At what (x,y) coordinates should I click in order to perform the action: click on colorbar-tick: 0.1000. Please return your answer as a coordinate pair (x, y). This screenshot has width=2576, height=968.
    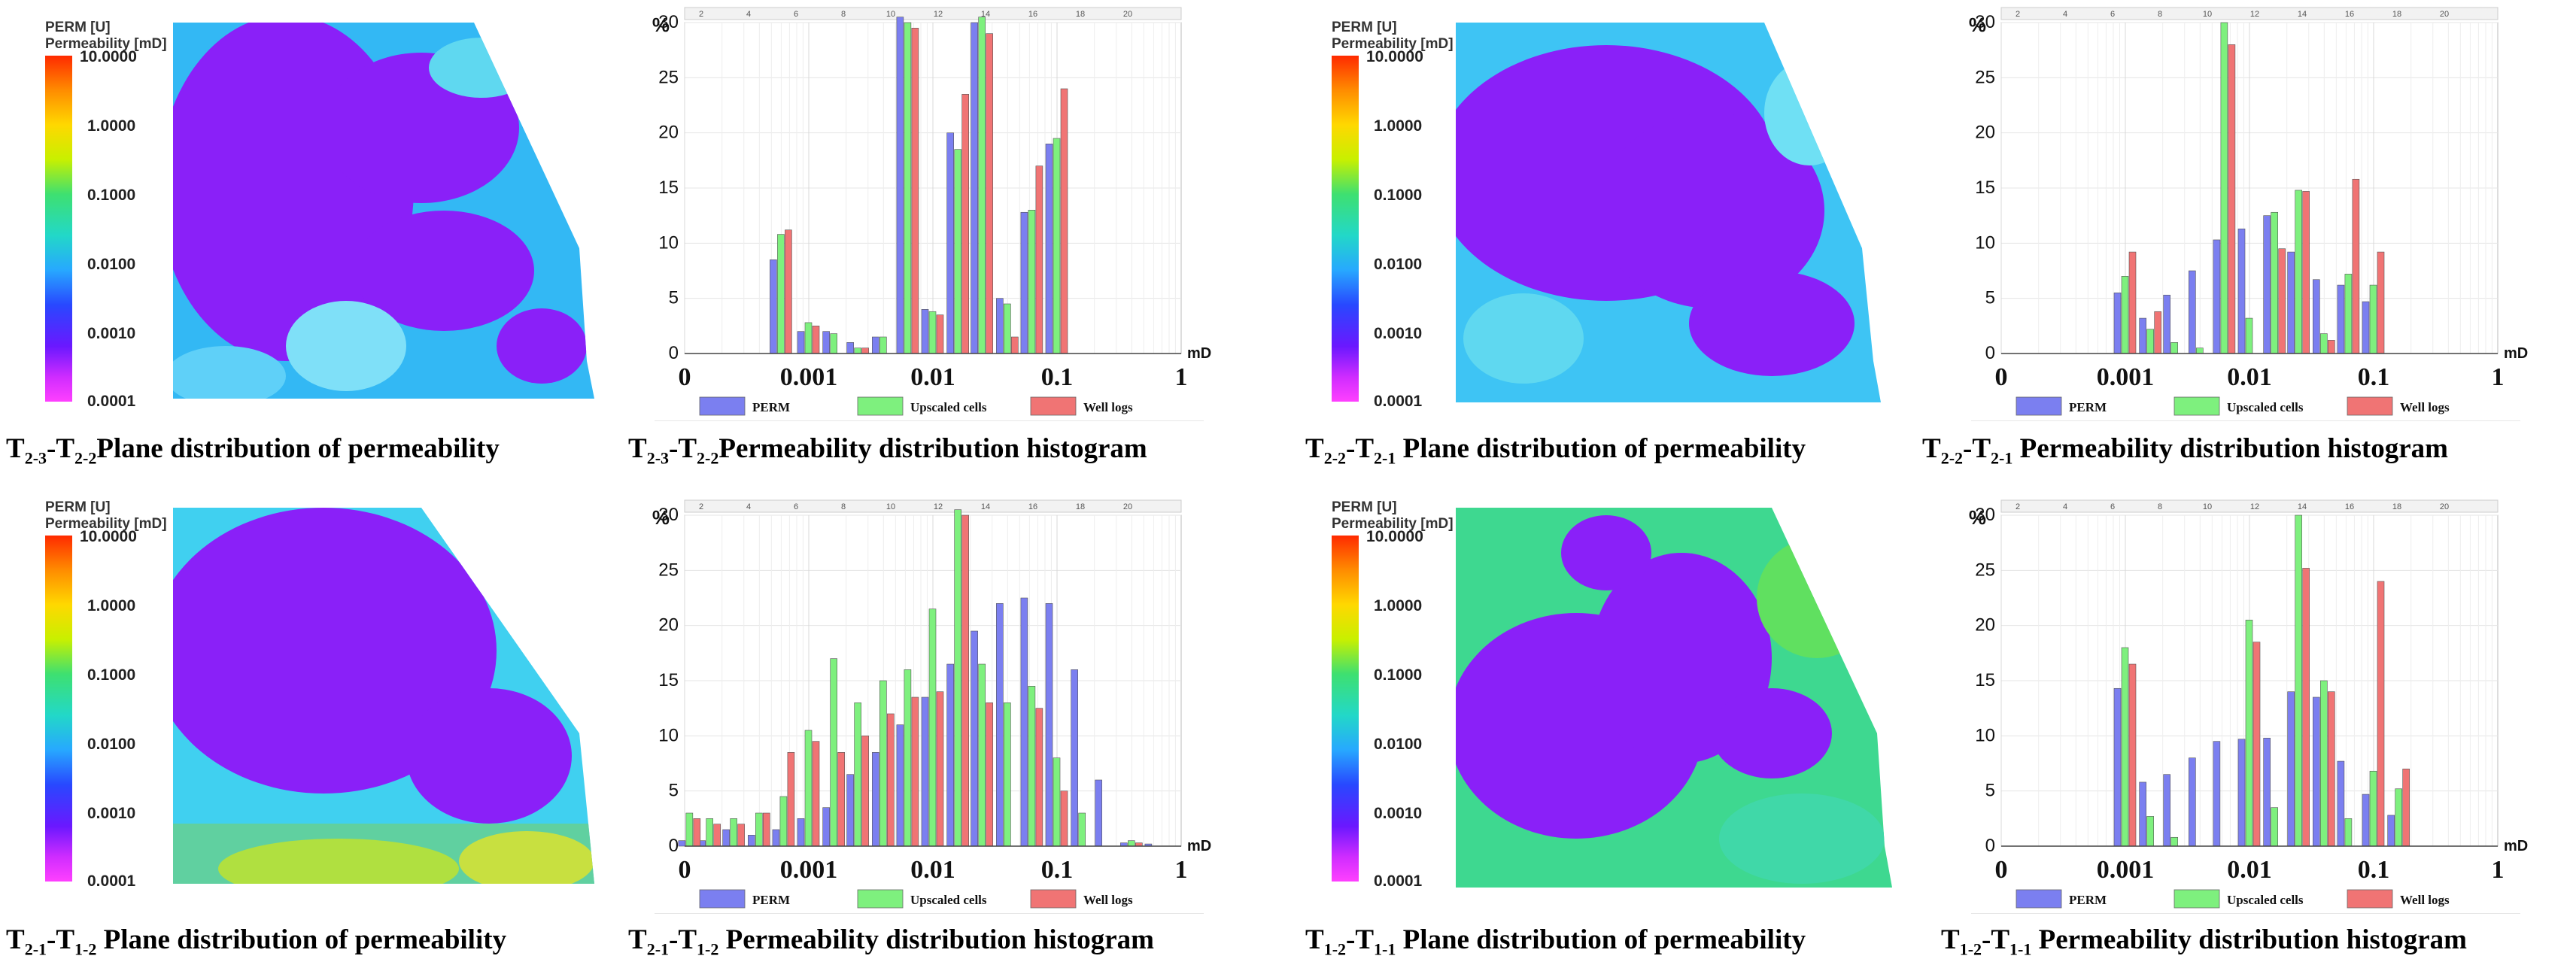
    Looking at the image, I should click on (1399, 195).